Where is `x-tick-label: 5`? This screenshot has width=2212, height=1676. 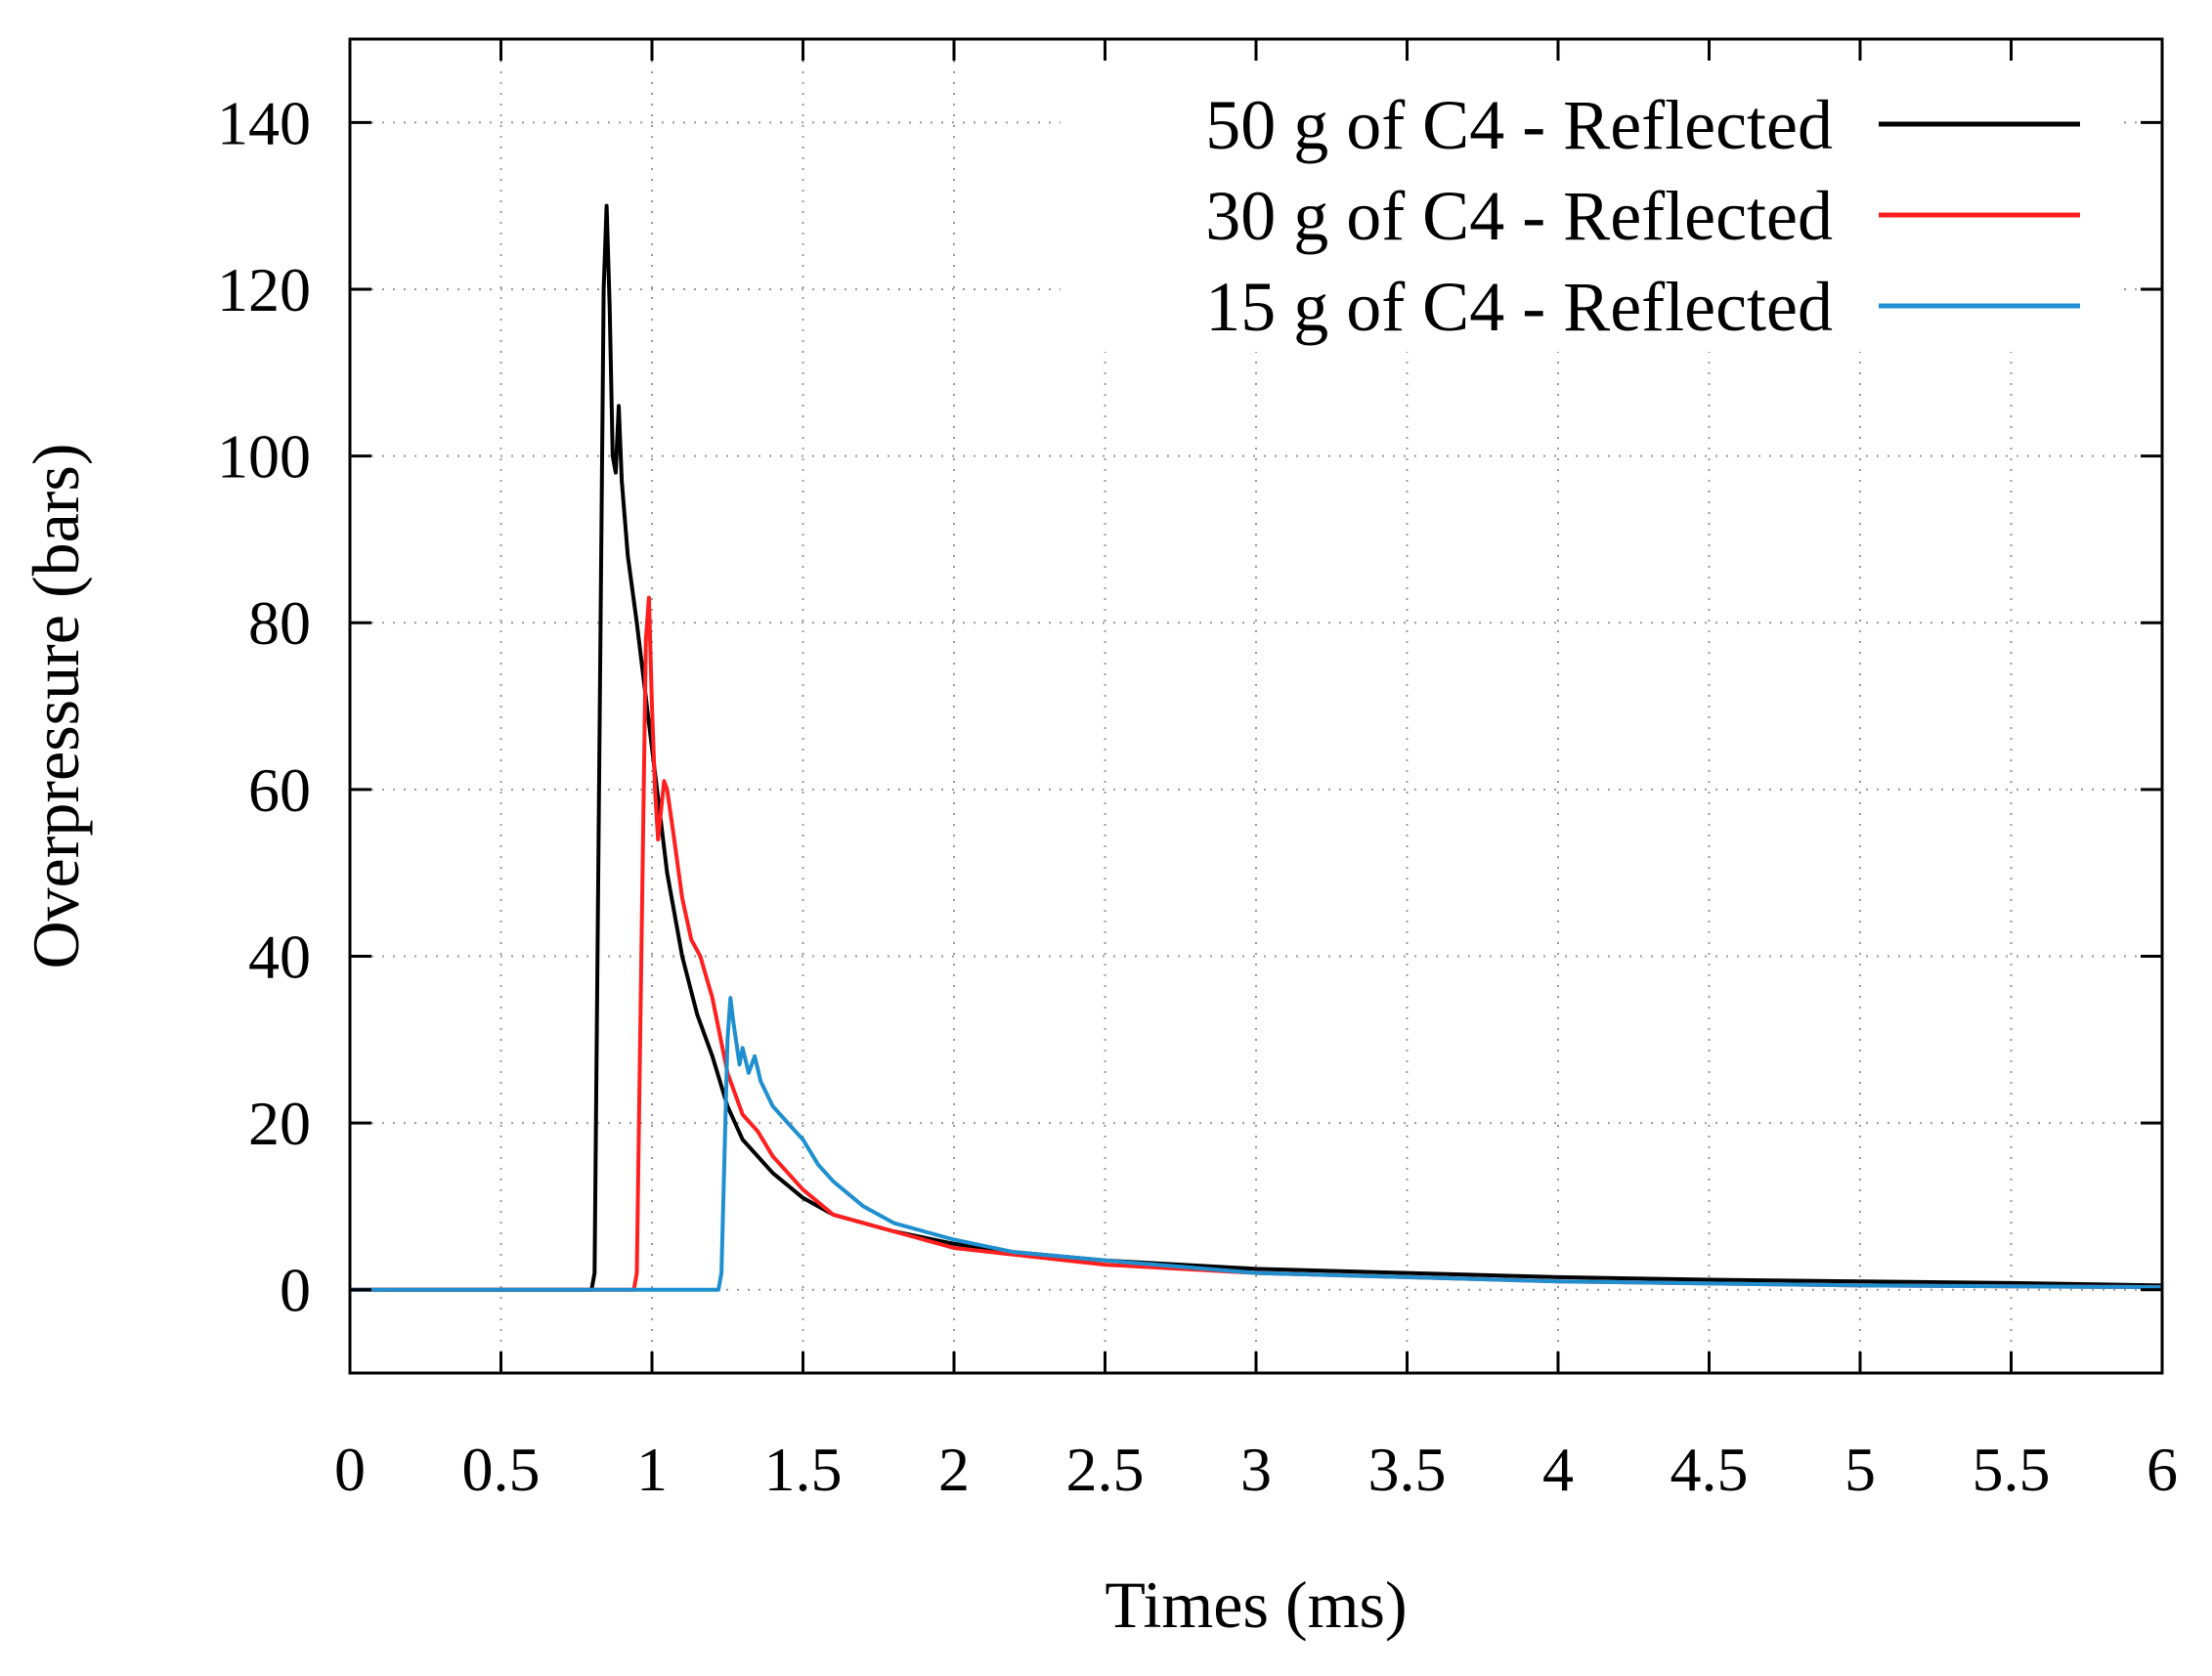
x-tick-label: 5 is located at coordinates (1860, 1469).